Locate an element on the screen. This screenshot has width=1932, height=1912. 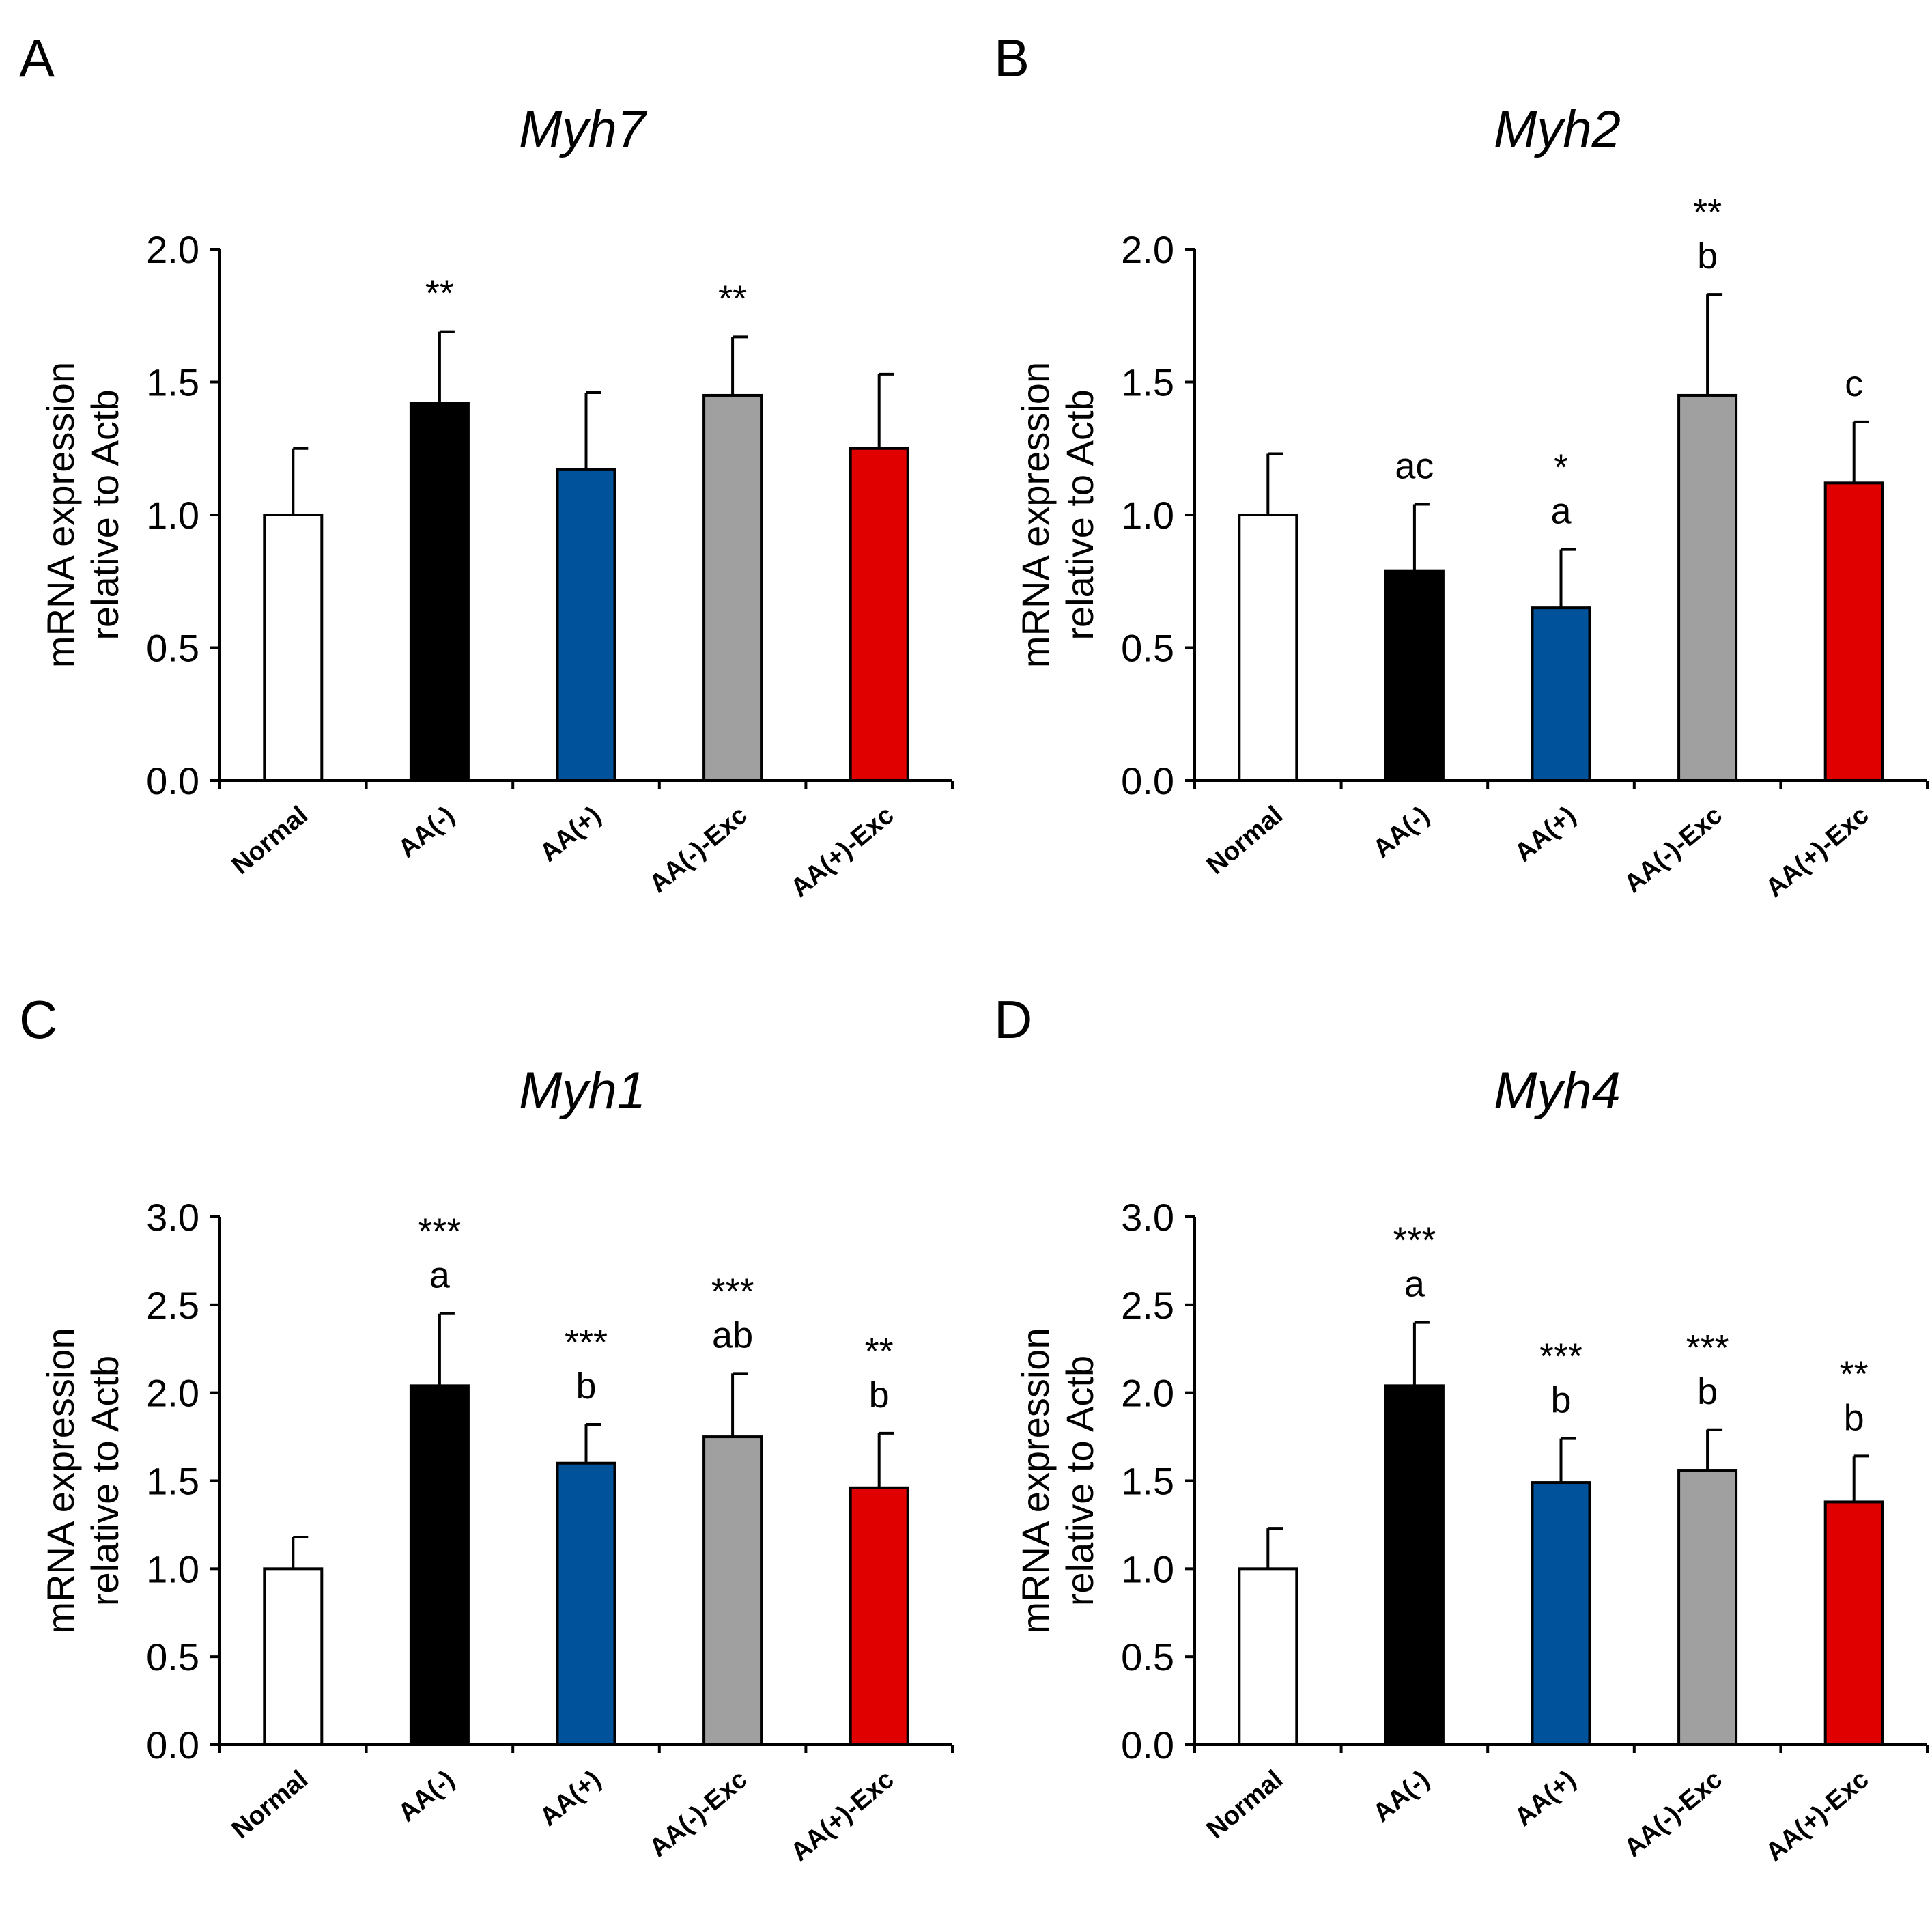
chart-title: Myh2 is located at coordinates (1558, 129).